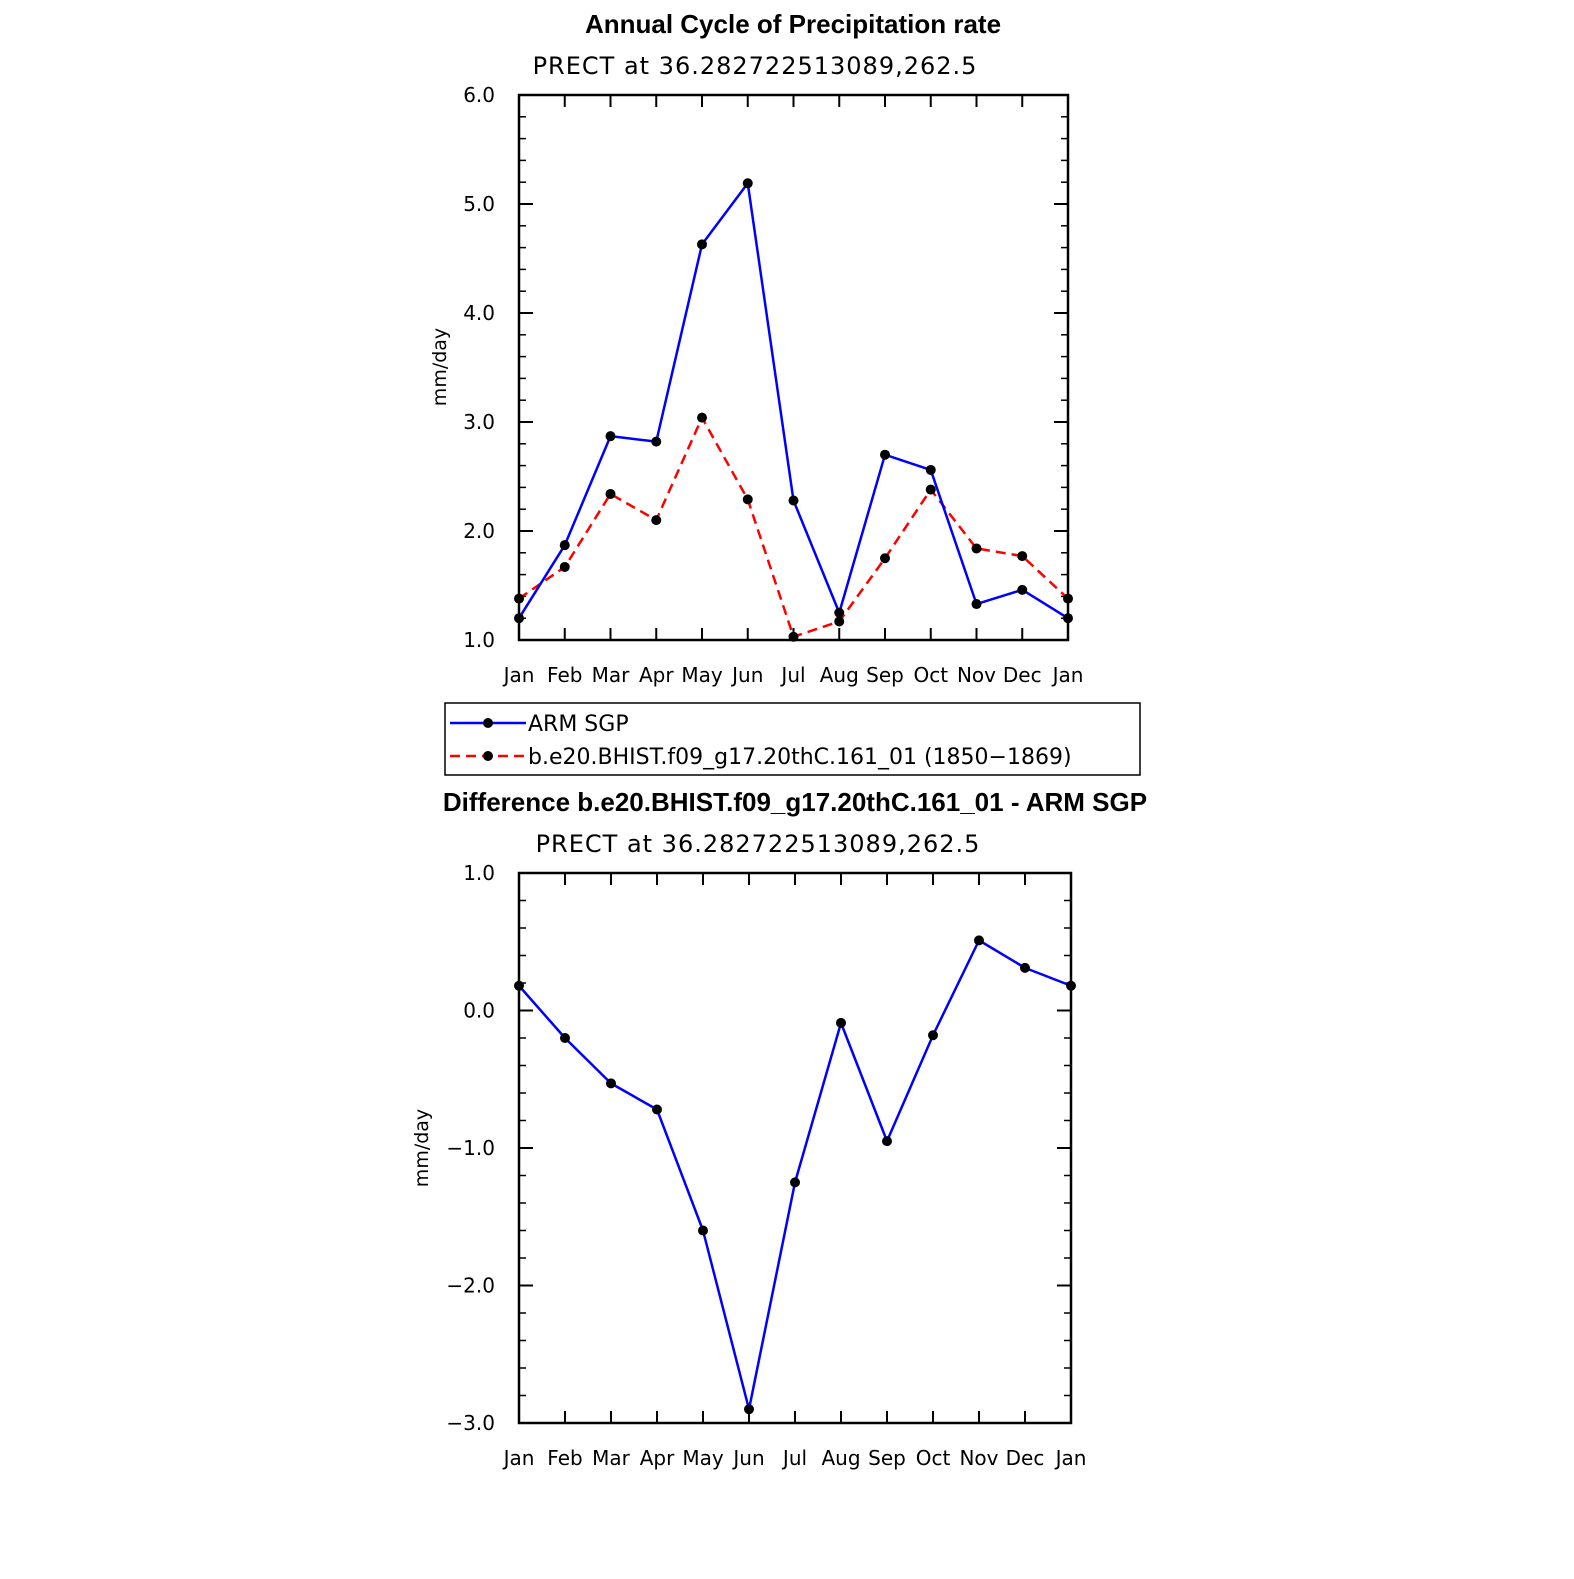  I want to click on chart1-title: Annual Cycle of Precipitation rate, so click(793, 24).